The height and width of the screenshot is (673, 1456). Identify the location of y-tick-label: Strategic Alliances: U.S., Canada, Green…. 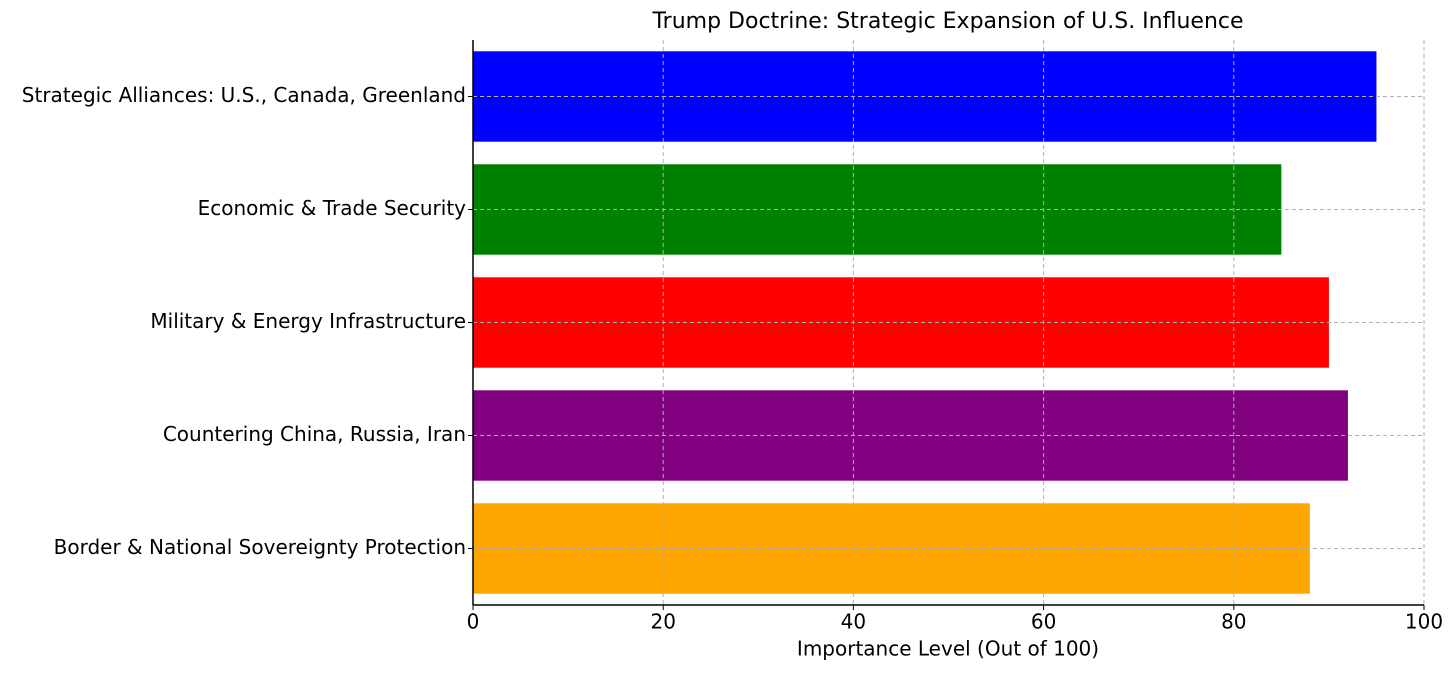
(244, 95).